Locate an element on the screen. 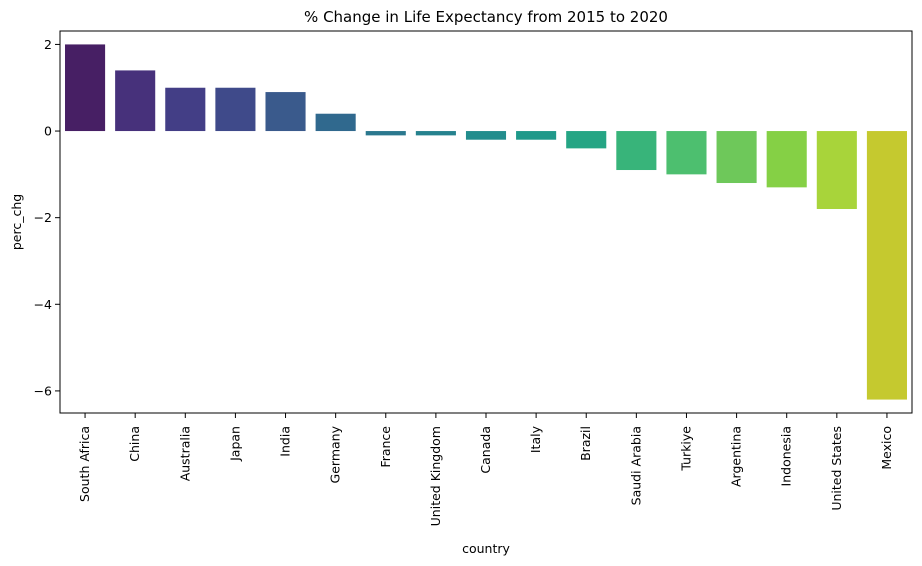 The height and width of the screenshot is (566, 922). y-tick-label: −2 is located at coordinates (43, 217).